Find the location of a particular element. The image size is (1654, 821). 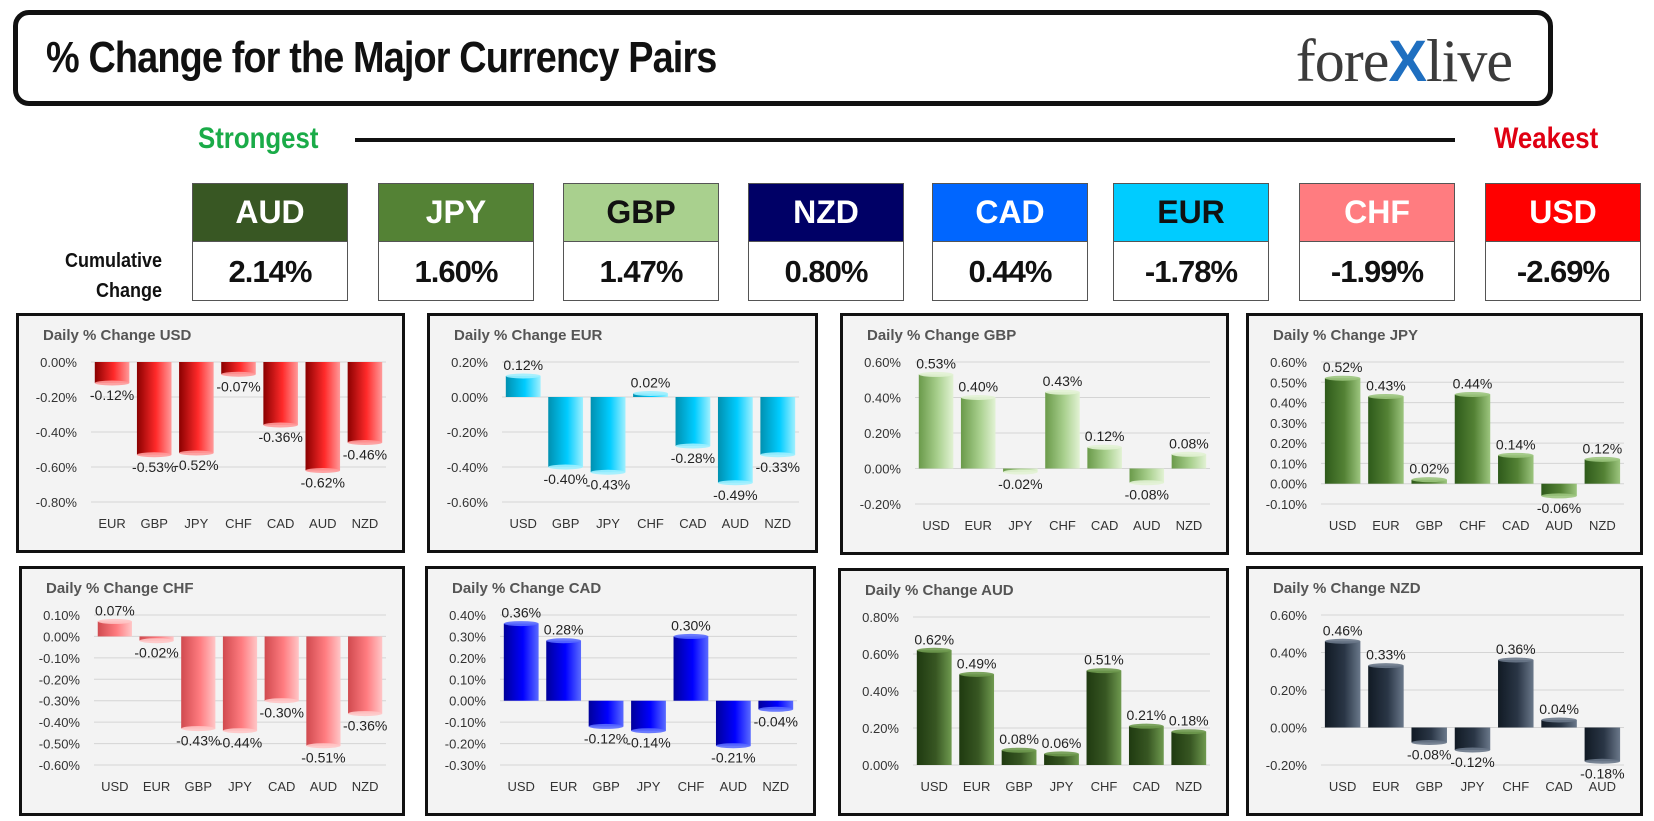

bar-chf is located at coordinates (238, 368).